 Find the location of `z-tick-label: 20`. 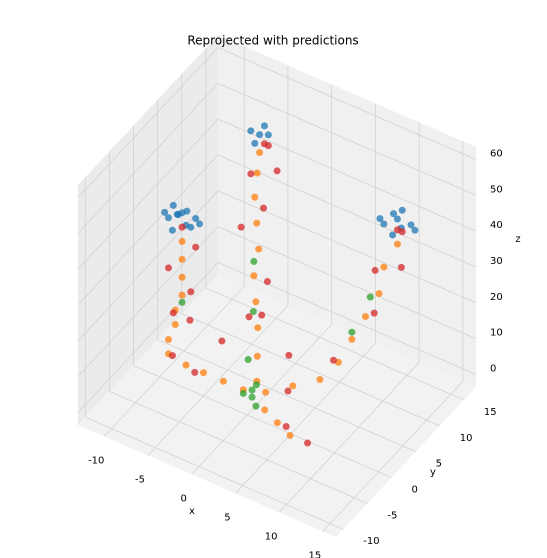

z-tick-label: 20 is located at coordinates (496, 297).